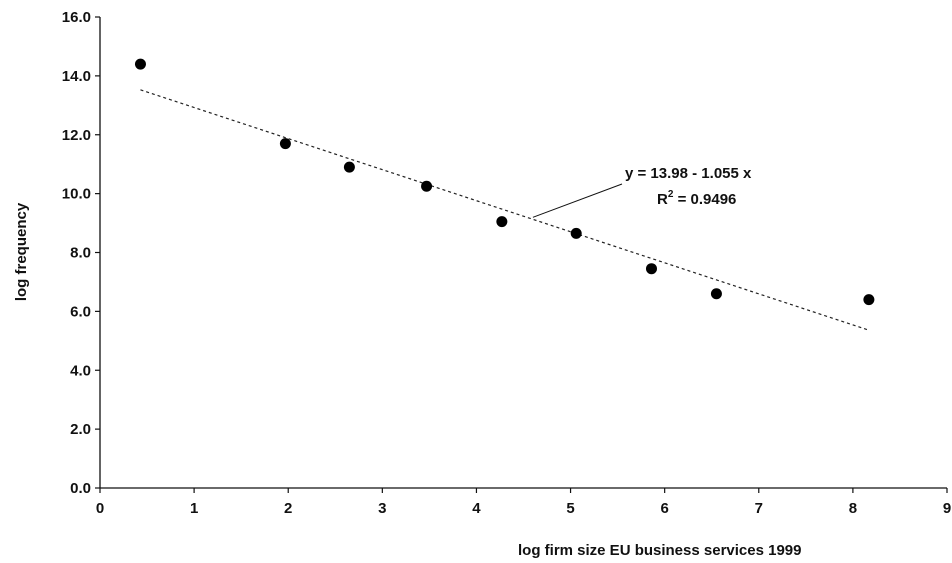 Image resolution: width=952 pixels, height=563 pixels. Describe the element at coordinates (80, 311) in the screenshot. I see `y-tick-label: 6.0` at that location.